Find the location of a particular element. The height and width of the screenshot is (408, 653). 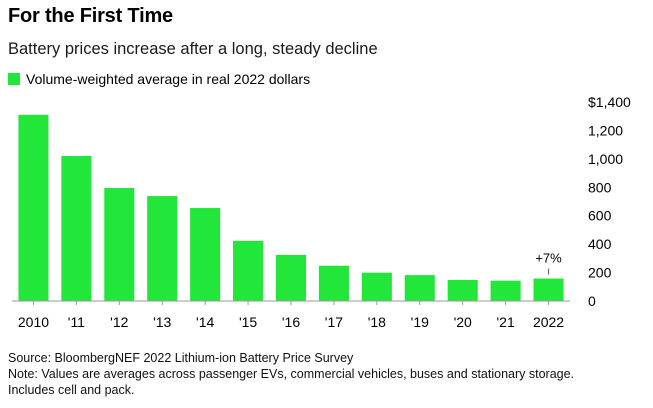

y-tick-label: 0 is located at coordinates (592, 301).